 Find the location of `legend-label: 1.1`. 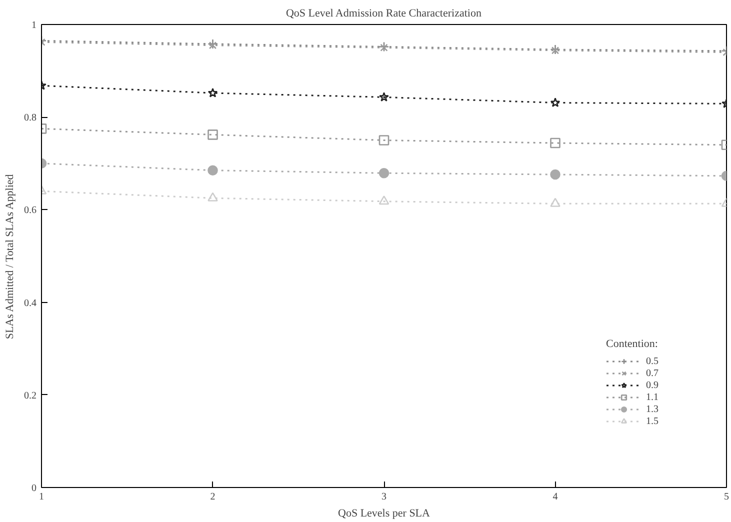

legend-label: 1.1 is located at coordinates (653, 397).